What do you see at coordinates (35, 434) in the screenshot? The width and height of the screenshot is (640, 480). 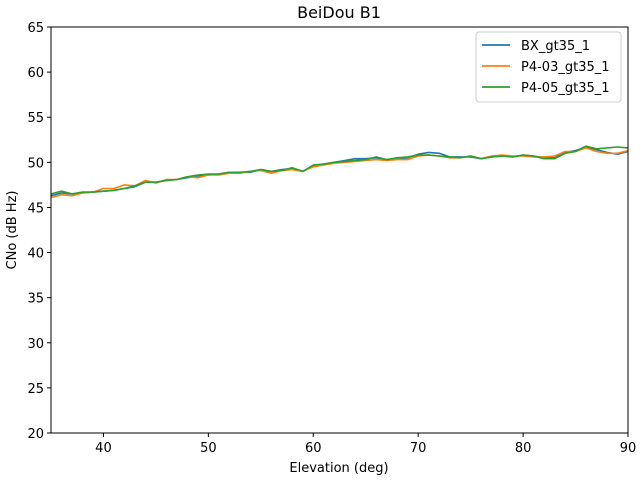 I see `y-tick-label: 20` at bounding box center [35, 434].